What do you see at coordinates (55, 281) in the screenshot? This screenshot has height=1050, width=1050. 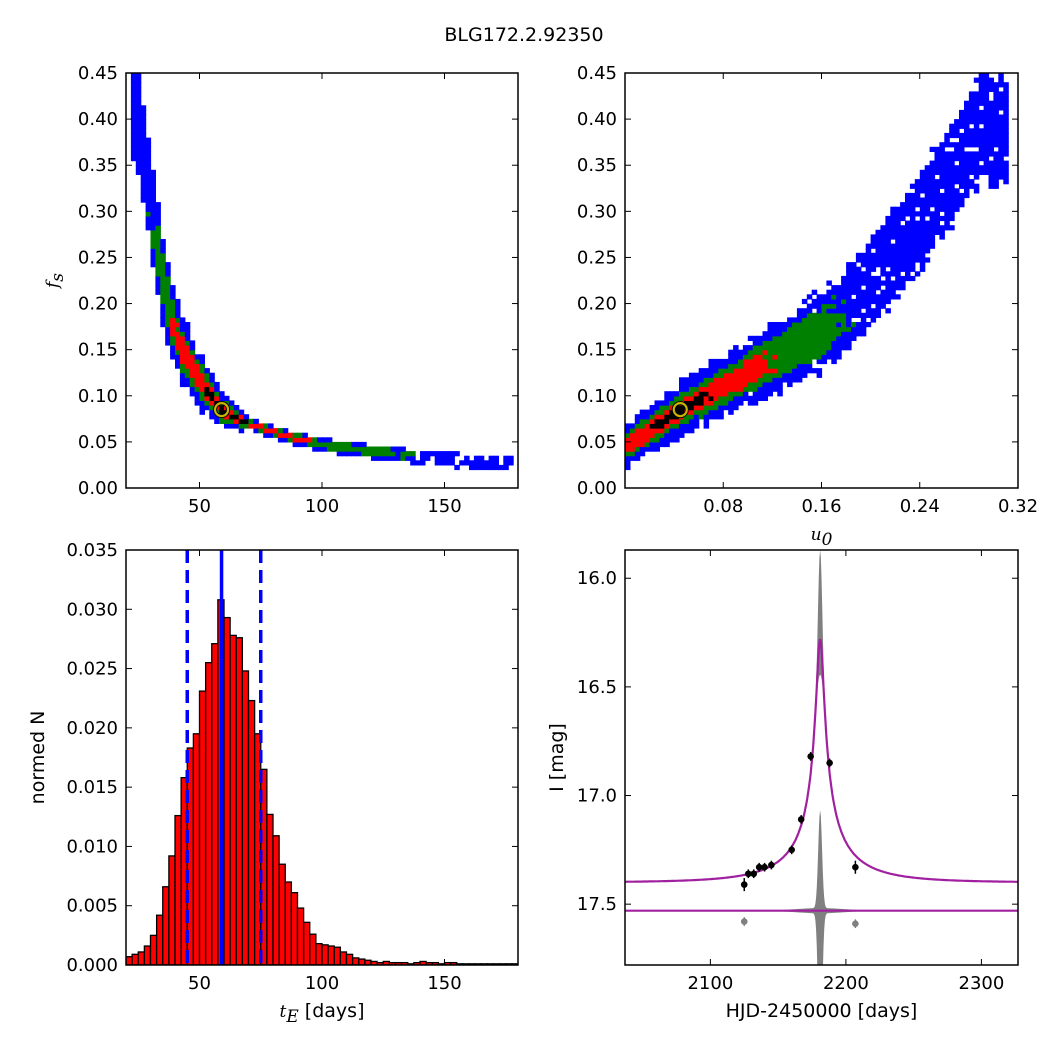 I see `y-axis-label: fs` at bounding box center [55, 281].